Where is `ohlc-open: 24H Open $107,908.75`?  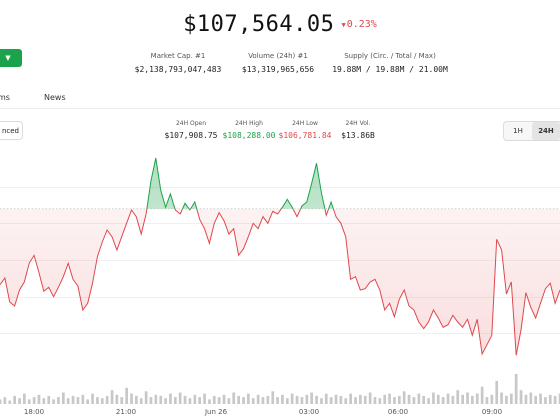 ohlc-open: 24H Open $107,908.75 is located at coordinates (191, 130).